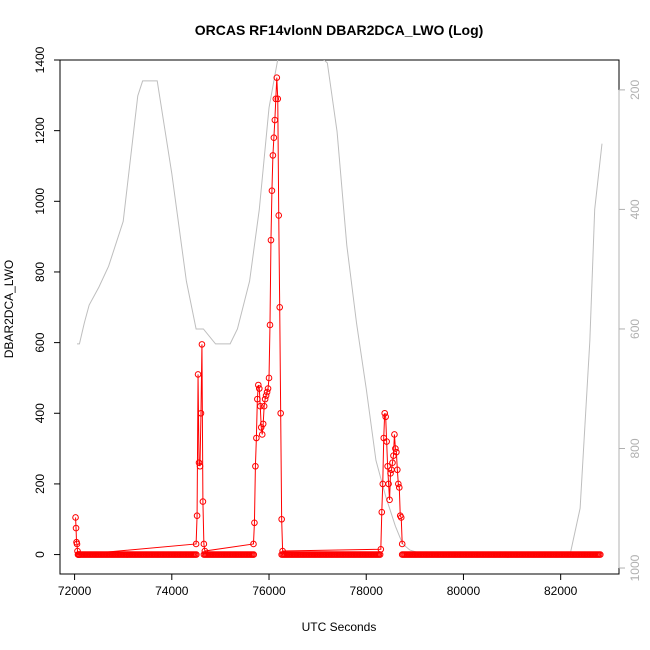  I want to click on y-tick-label: 400, so click(40, 413).